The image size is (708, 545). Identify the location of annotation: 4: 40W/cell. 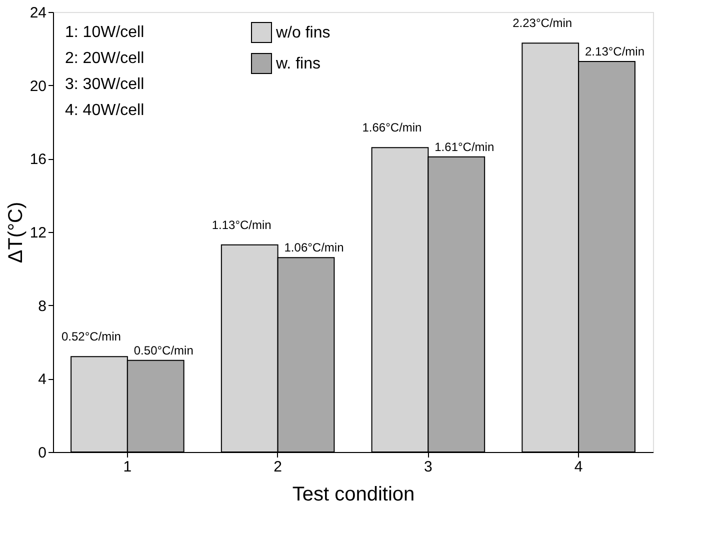
(104, 110).